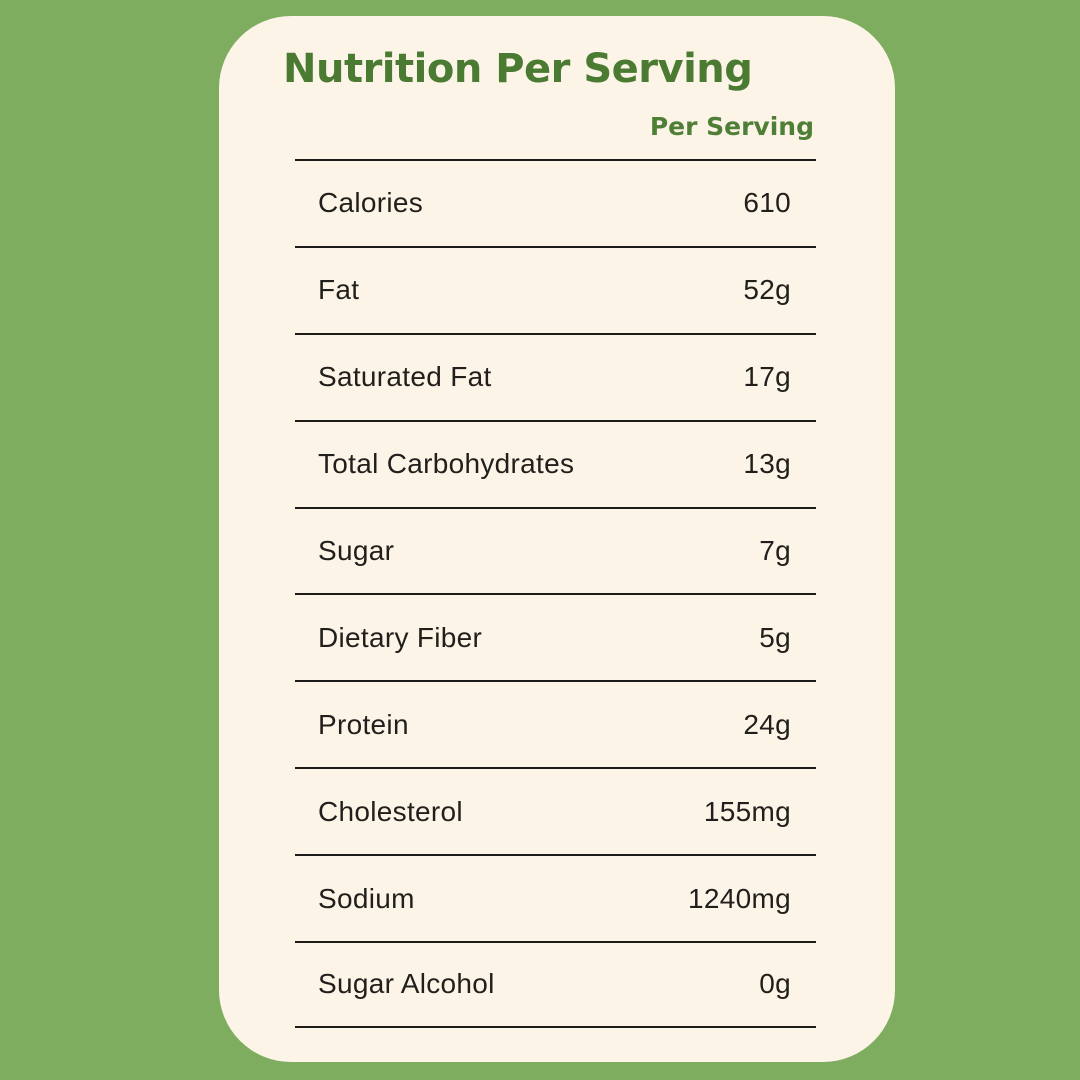 This screenshot has width=1080, height=1080. Describe the element at coordinates (555, 984) in the screenshot. I see `table-row: Sugar Alcohol 0g` at that location.